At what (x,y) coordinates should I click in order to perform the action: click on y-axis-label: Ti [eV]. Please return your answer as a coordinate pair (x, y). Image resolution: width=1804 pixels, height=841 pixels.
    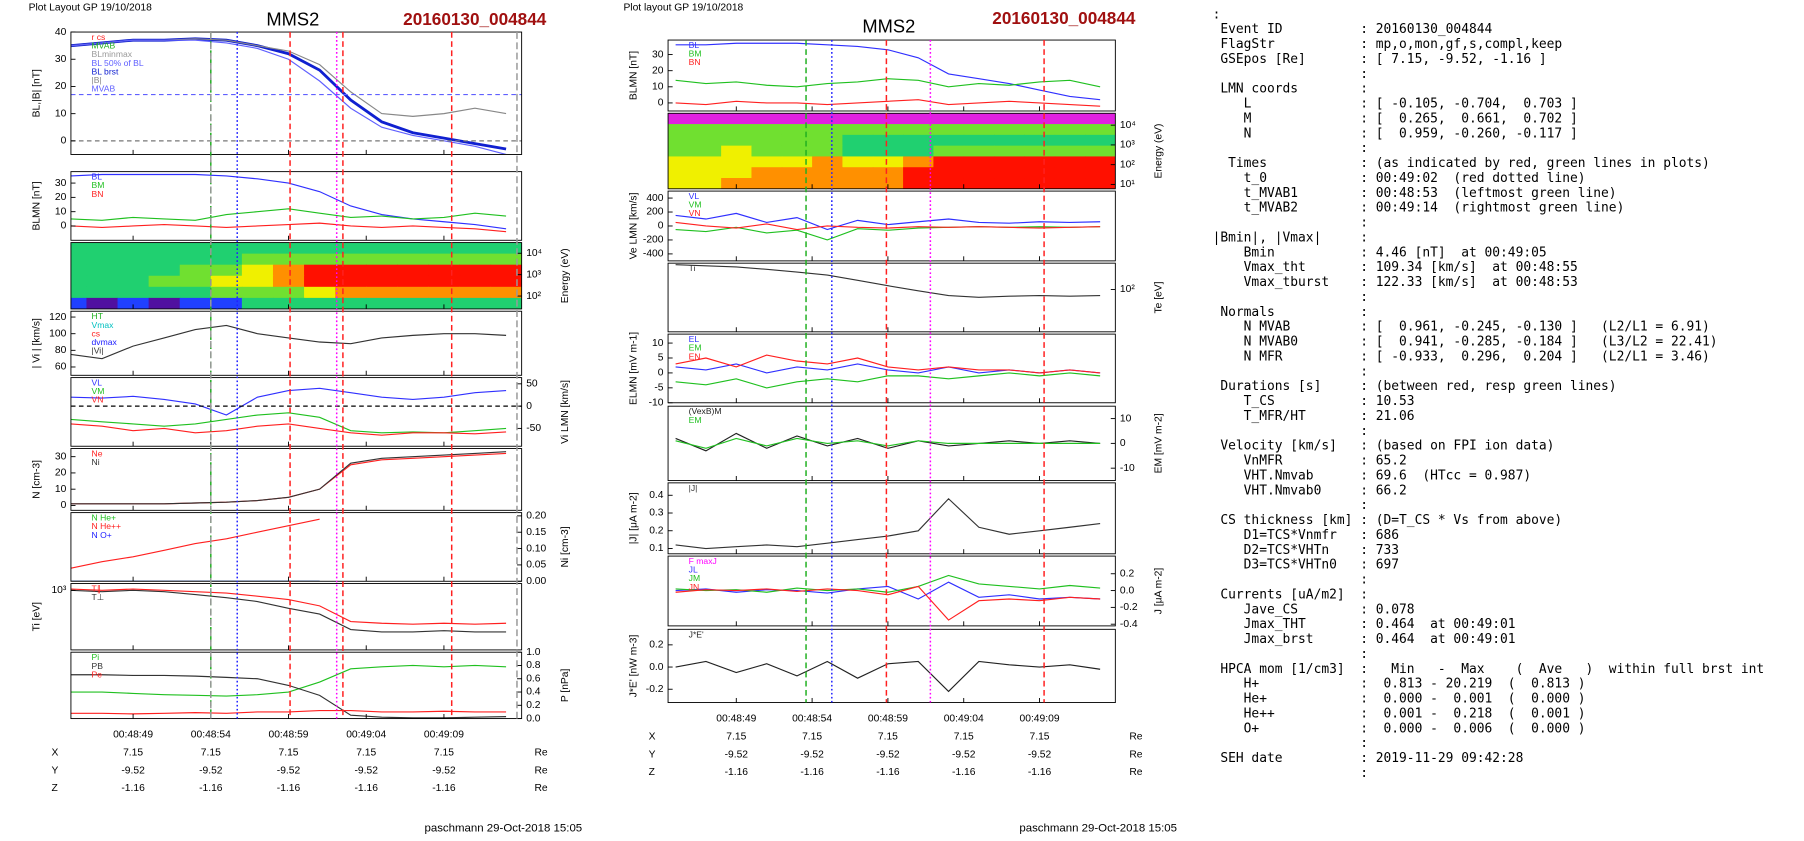
    Looking at the image, I should click on (36, 616).